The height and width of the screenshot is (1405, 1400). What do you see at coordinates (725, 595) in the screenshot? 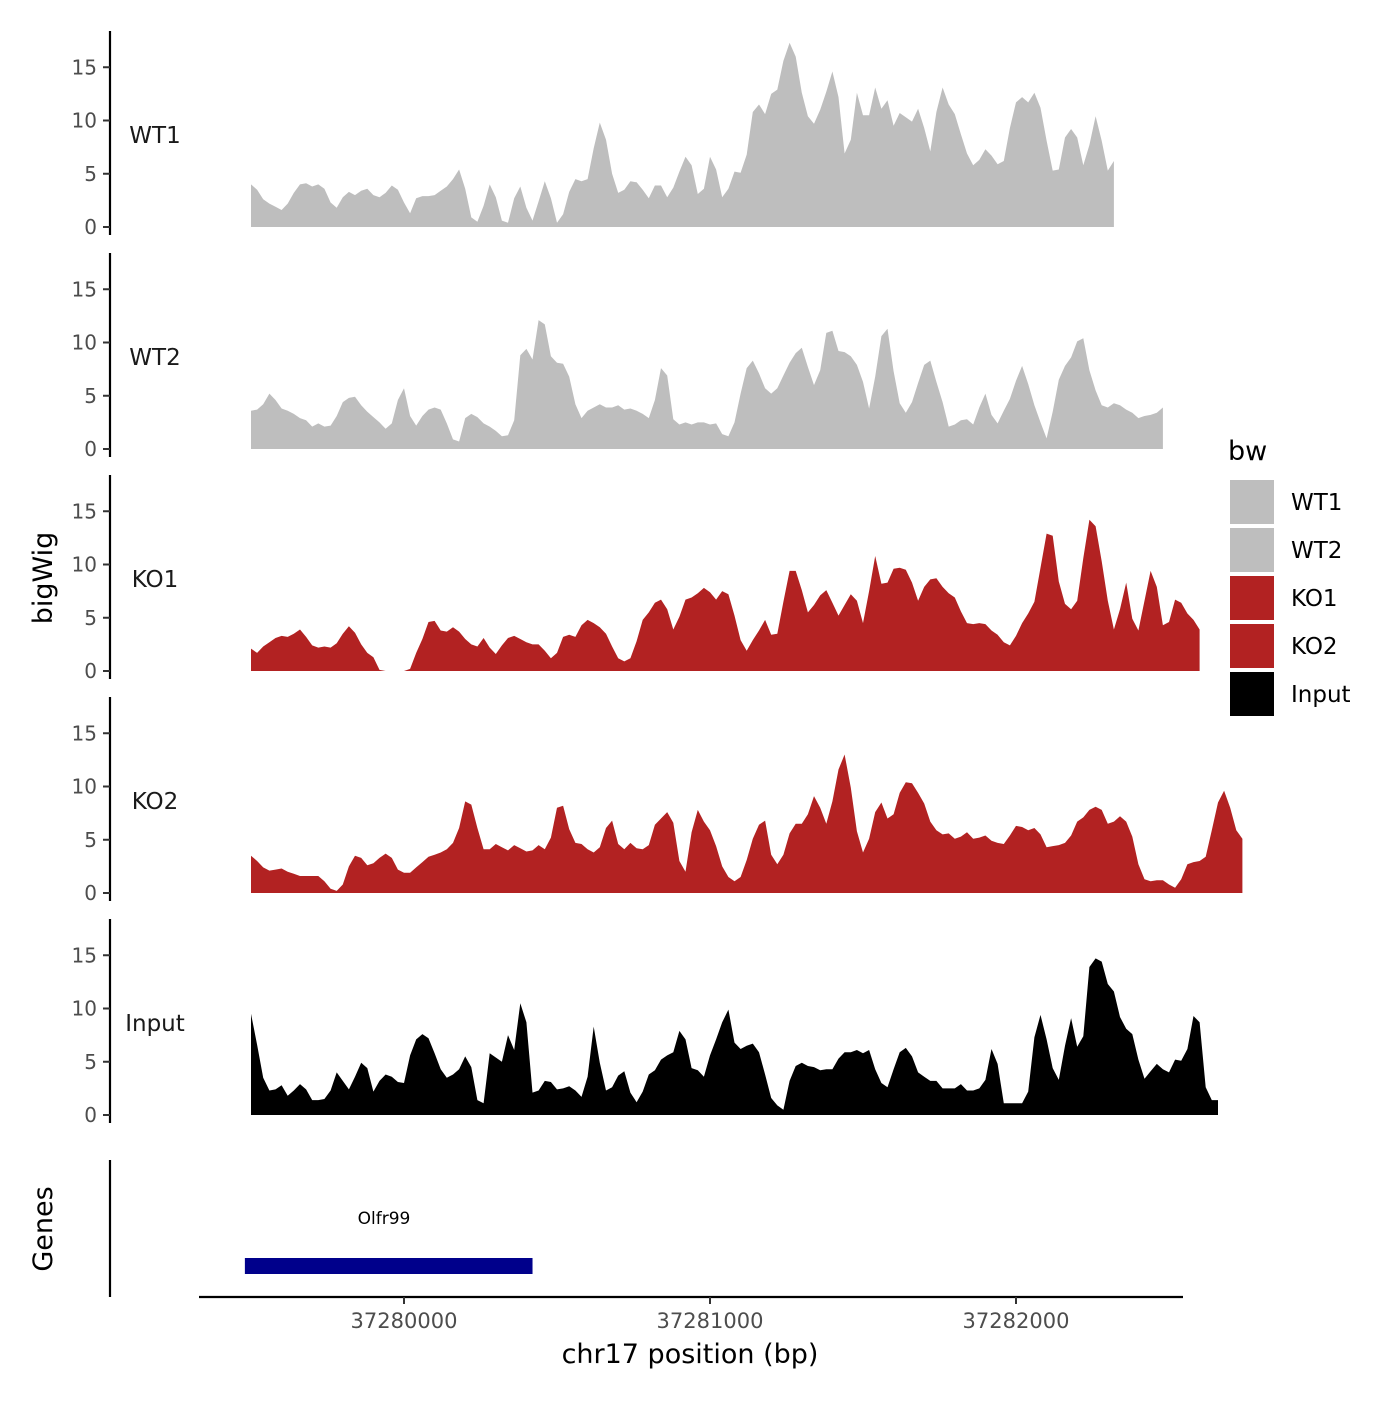
I see `area-ko1` at bounding box center [725, 595].